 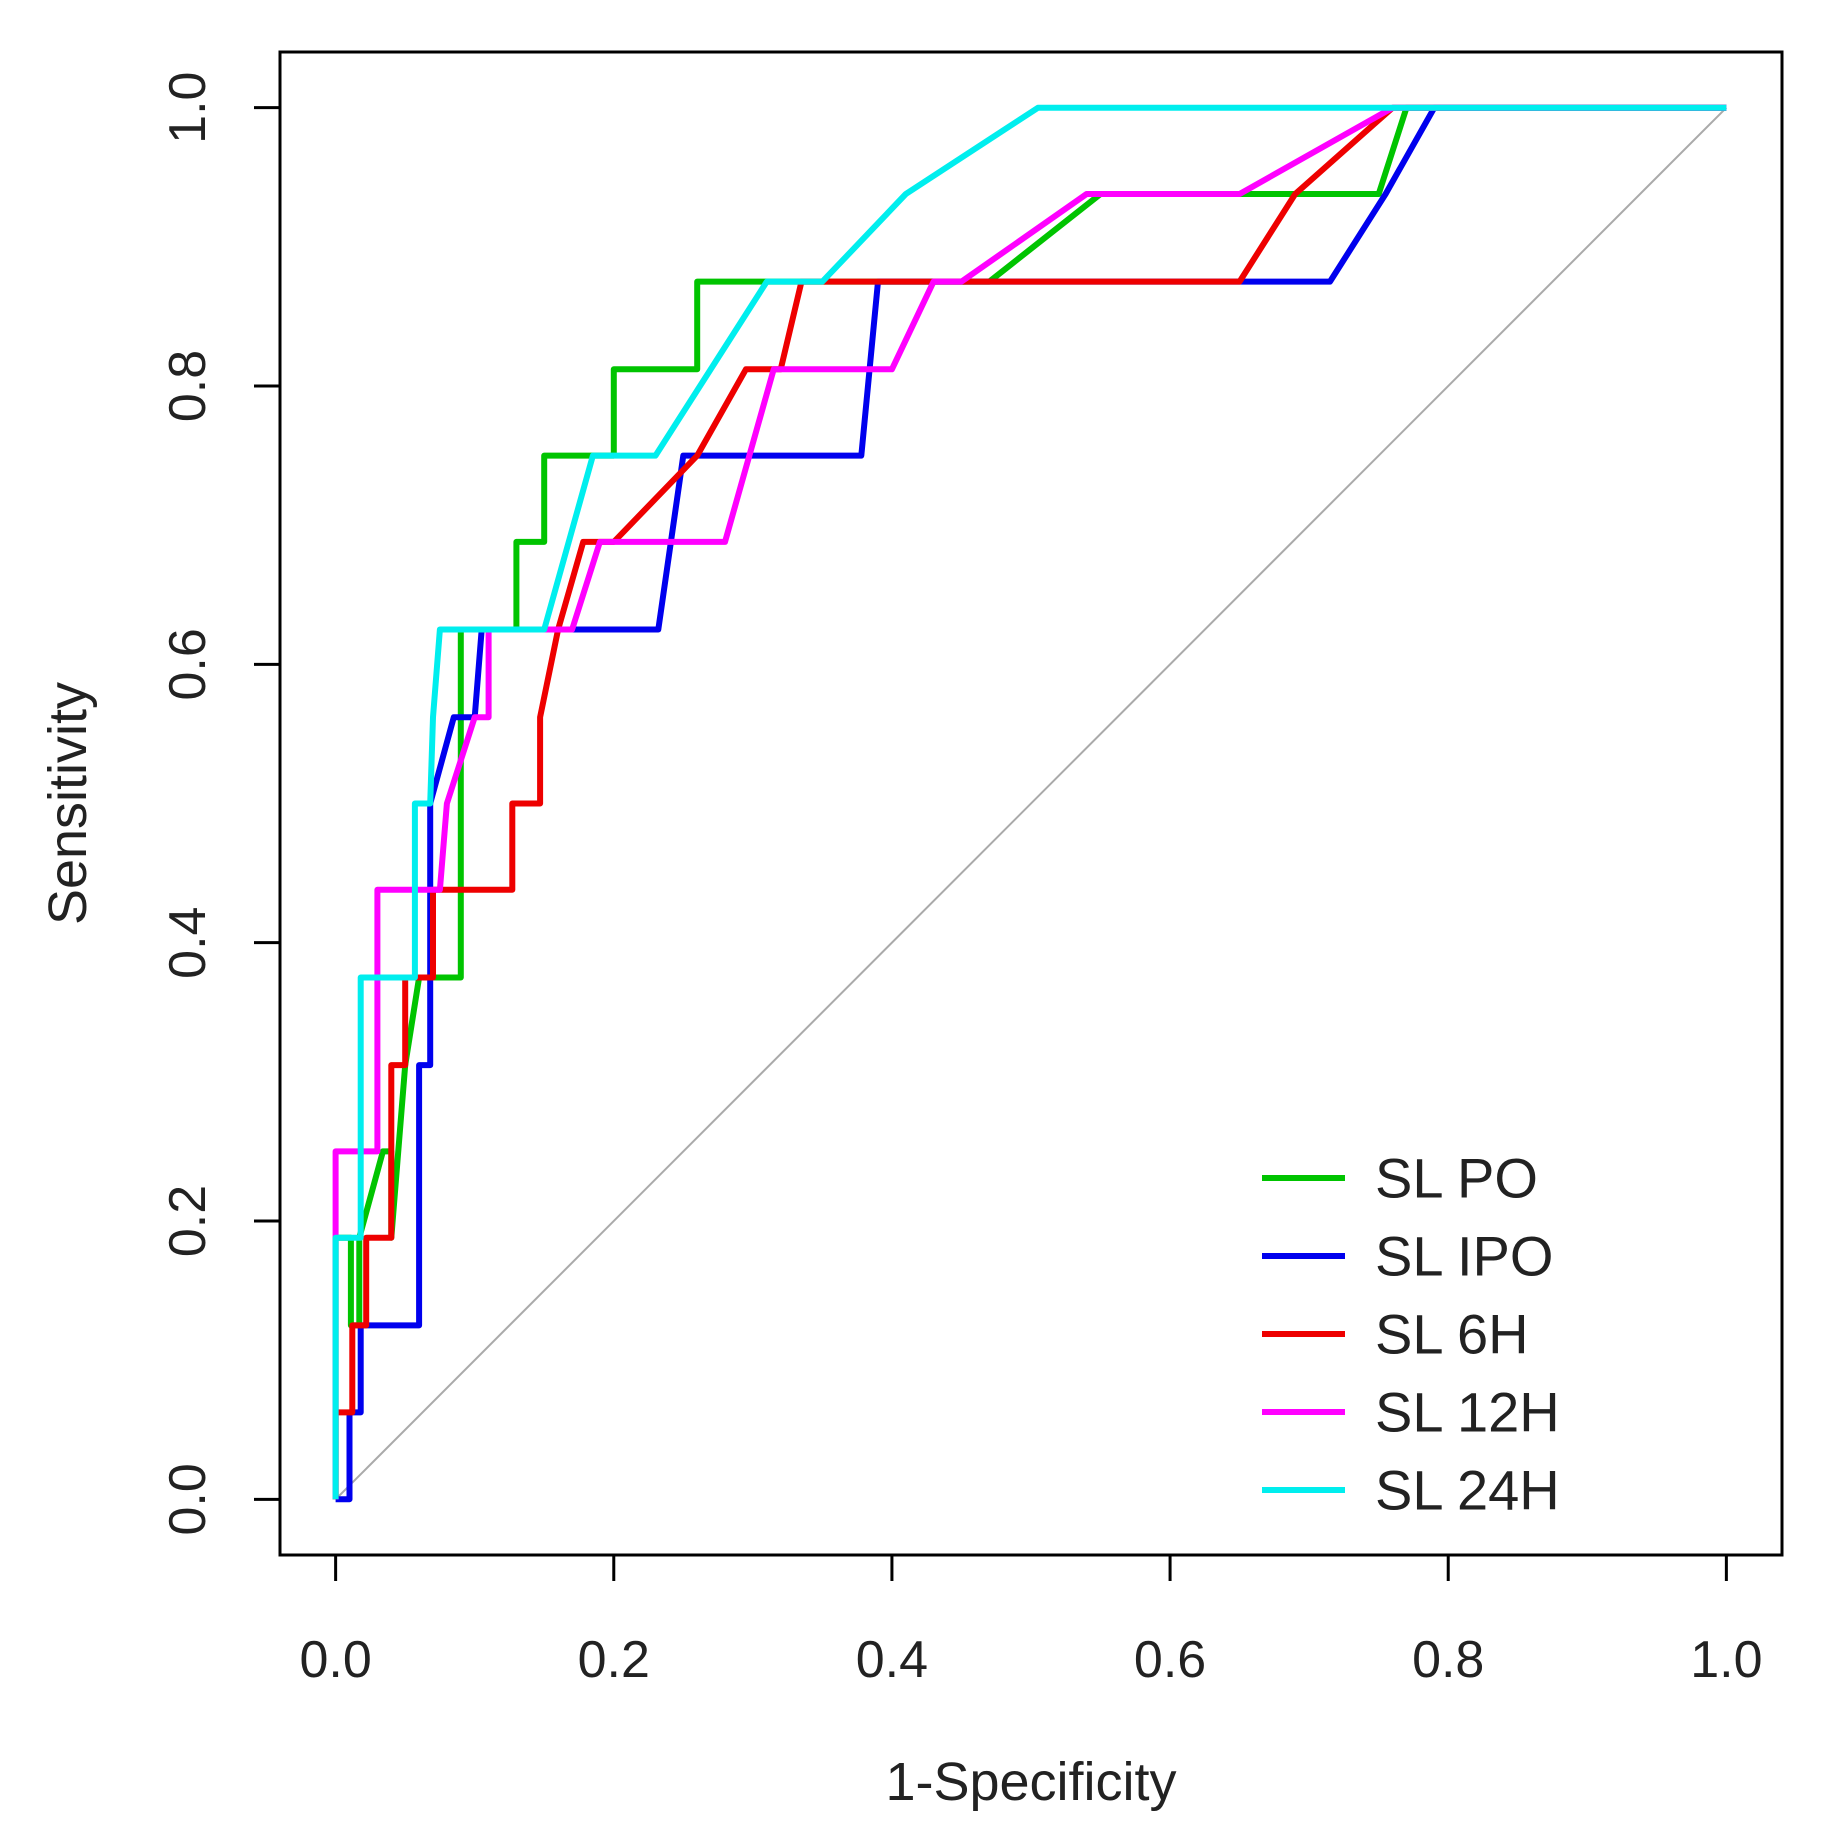 I want to click on legend-label: SL 24H, so click(x=1467, y=1490).